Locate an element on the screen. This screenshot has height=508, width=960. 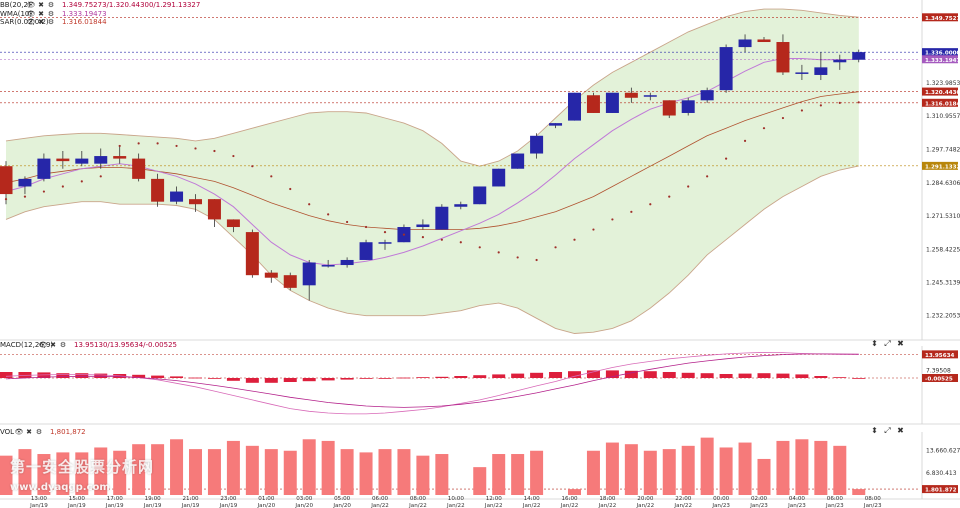
legend-vol-name: VOL is located at coordinates (7, 432).